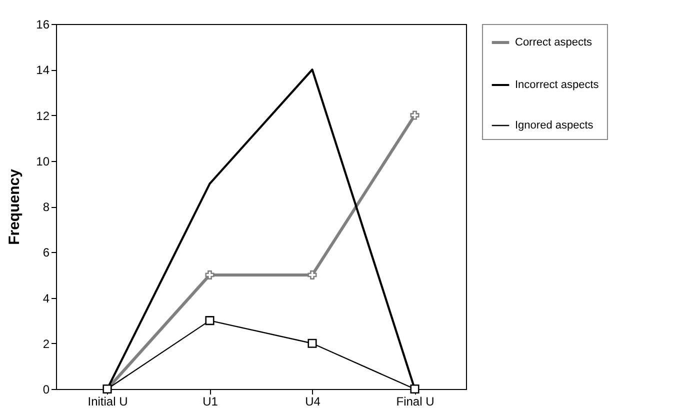  I want to click on legend-label: Incorrect aspects, so click(557, 85).